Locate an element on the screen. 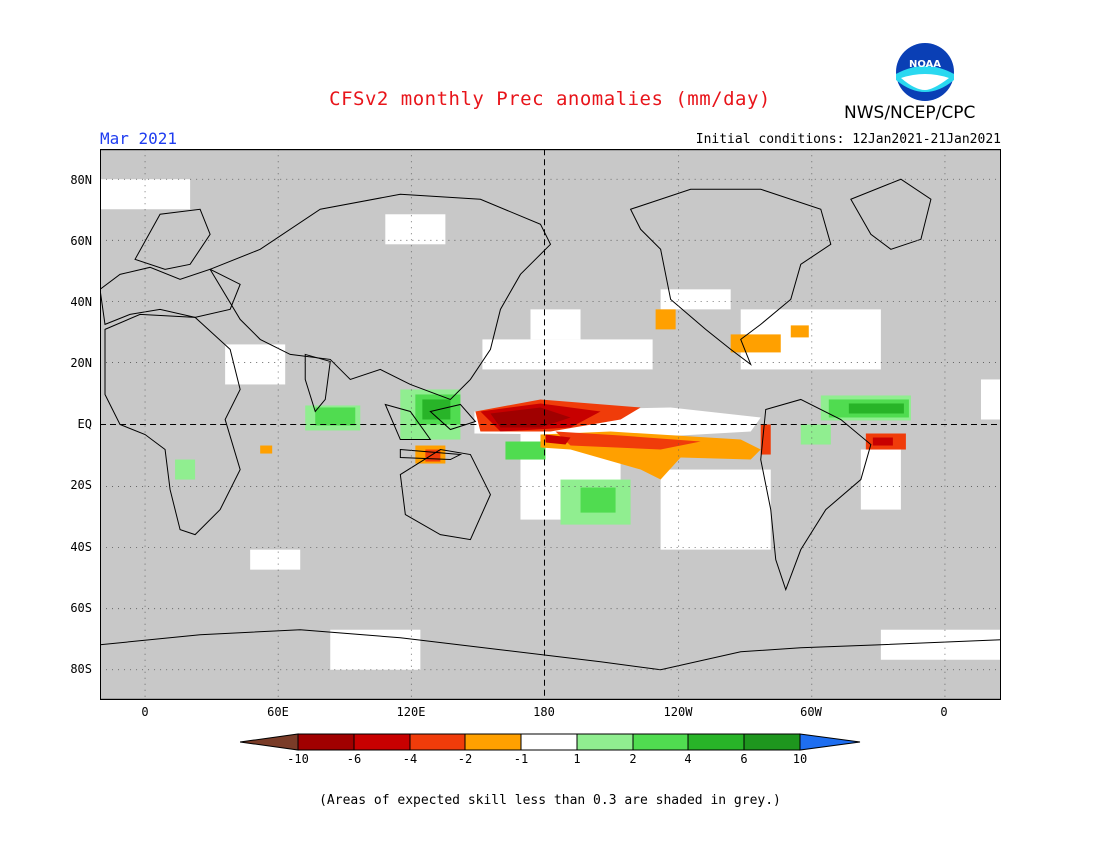  noaa-logo: NOAA is located at coordinates (925, 72).